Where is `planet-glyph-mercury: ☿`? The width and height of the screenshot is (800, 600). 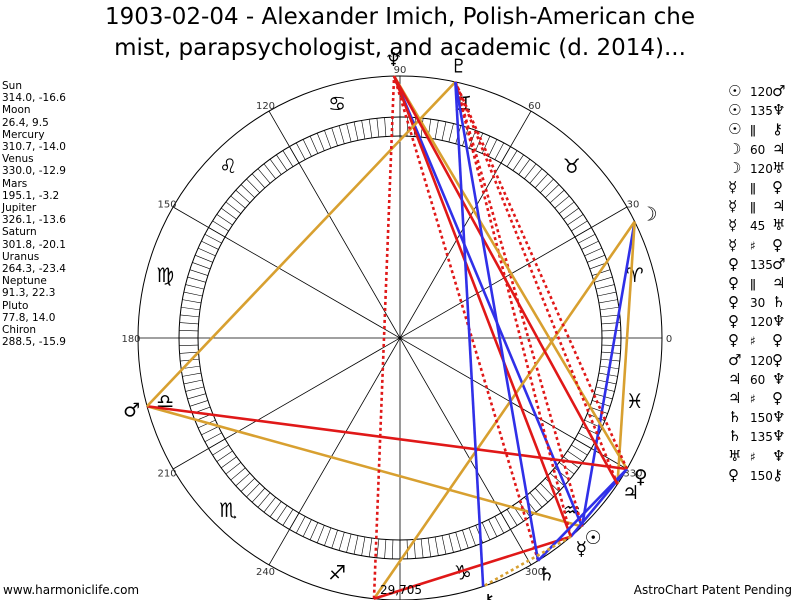 planet-glyph-mercury: ☿ is located at coordinates (581, 549).